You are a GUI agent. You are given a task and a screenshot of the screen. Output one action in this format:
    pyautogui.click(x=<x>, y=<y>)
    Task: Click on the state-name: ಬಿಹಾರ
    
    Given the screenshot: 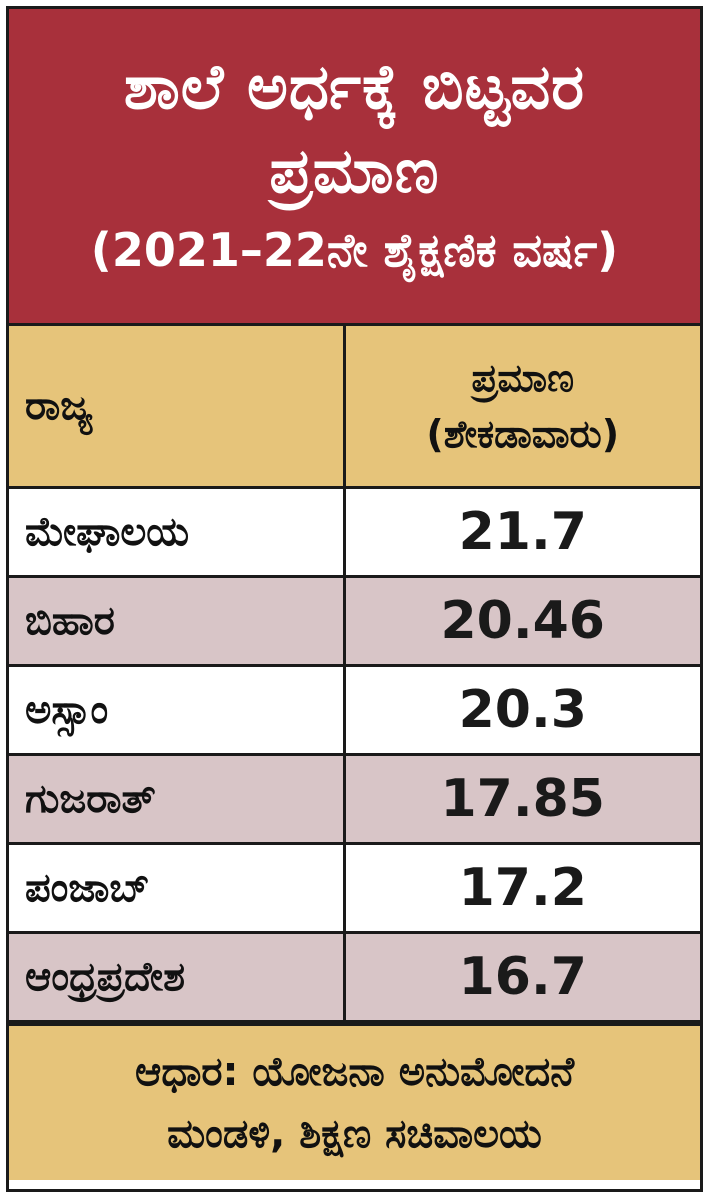 What is the action you would take?
    pyautogui.click(x=177, y=621)
    